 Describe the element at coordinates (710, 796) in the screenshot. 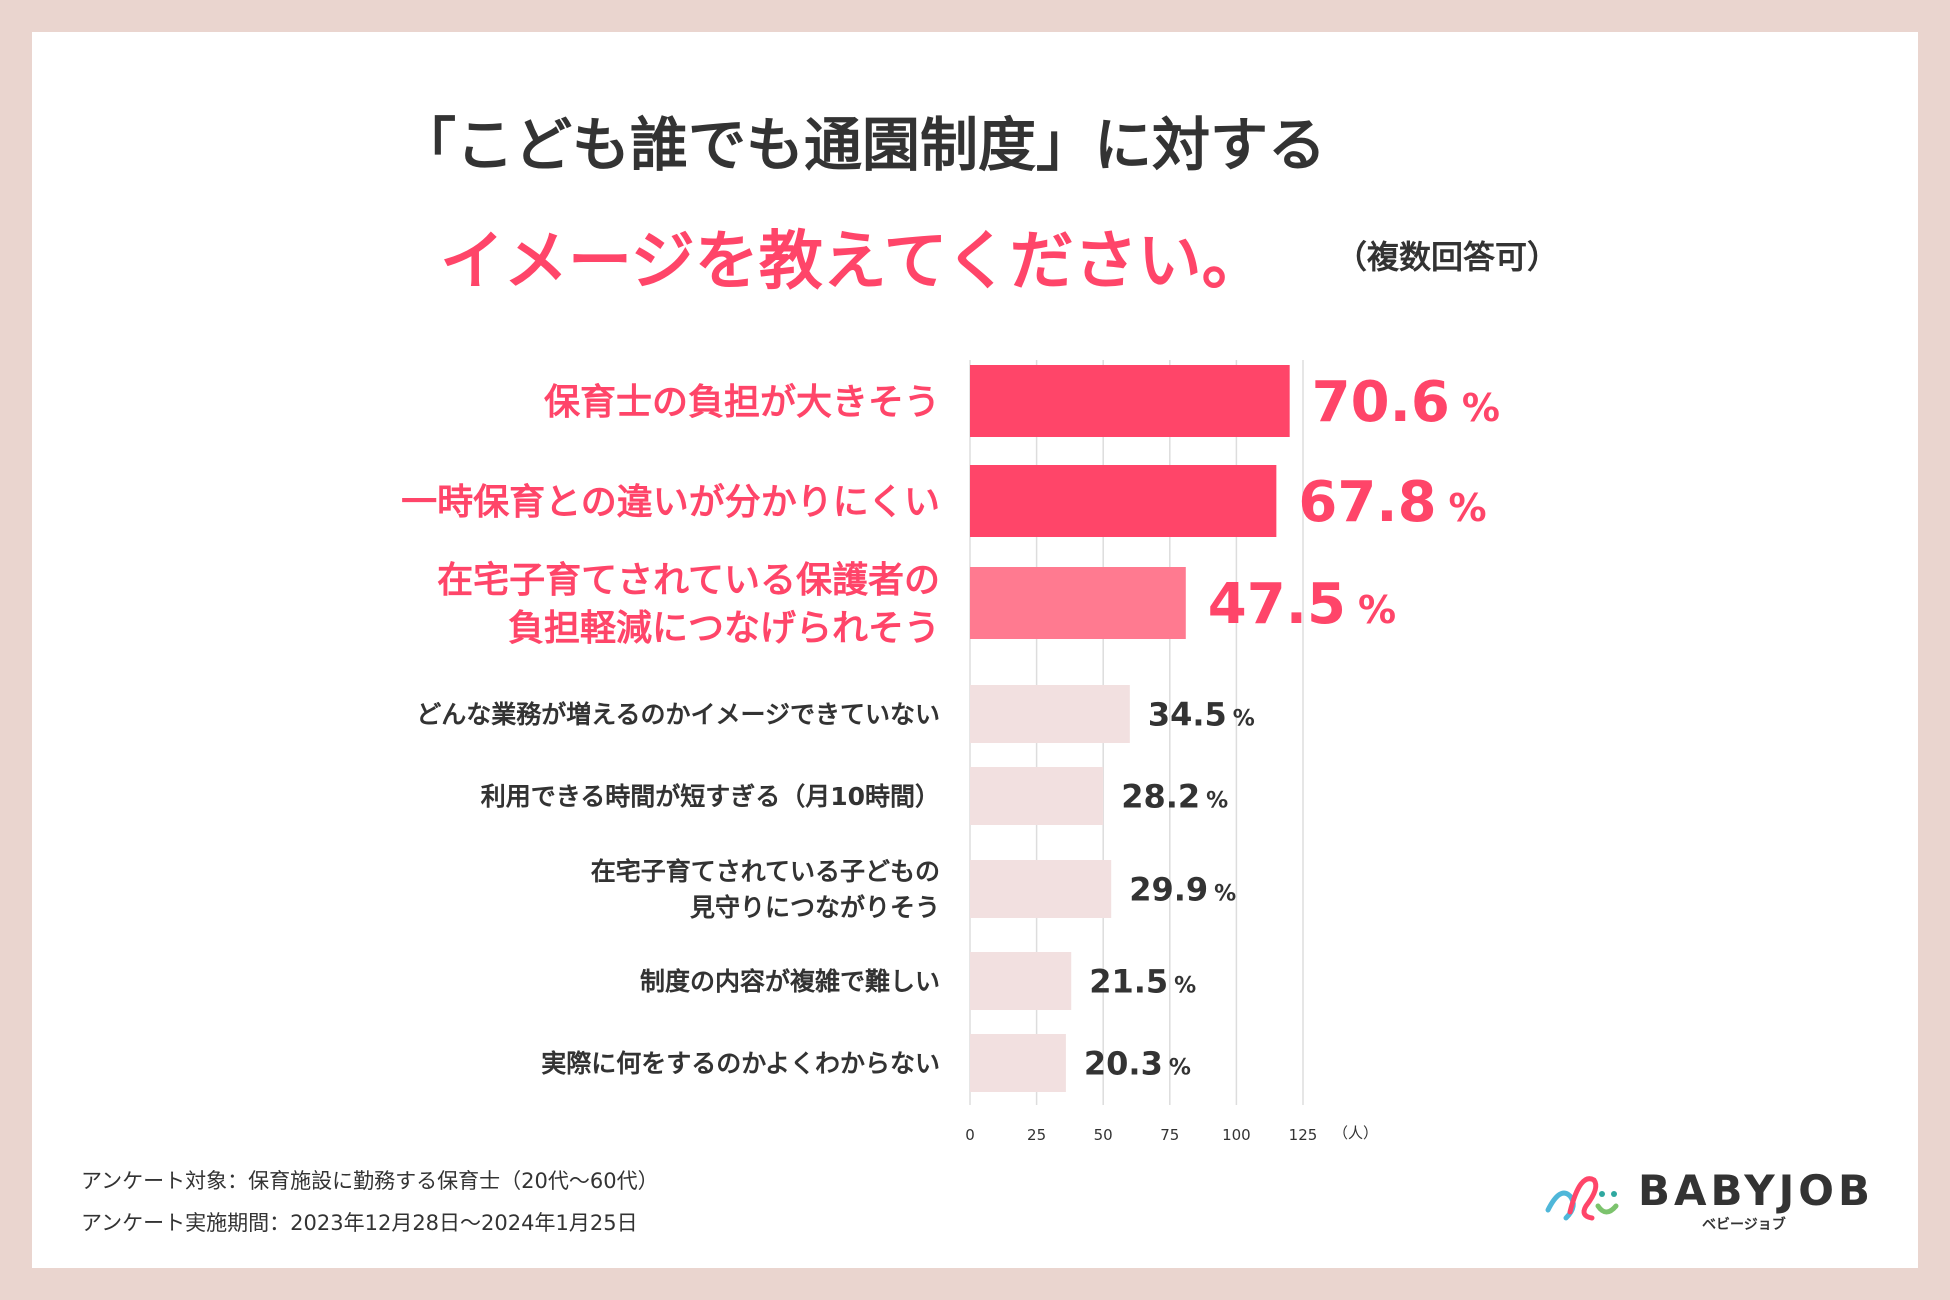

I see `category-label: 利用できる時間が短すぎる（月10時間）` at that location.